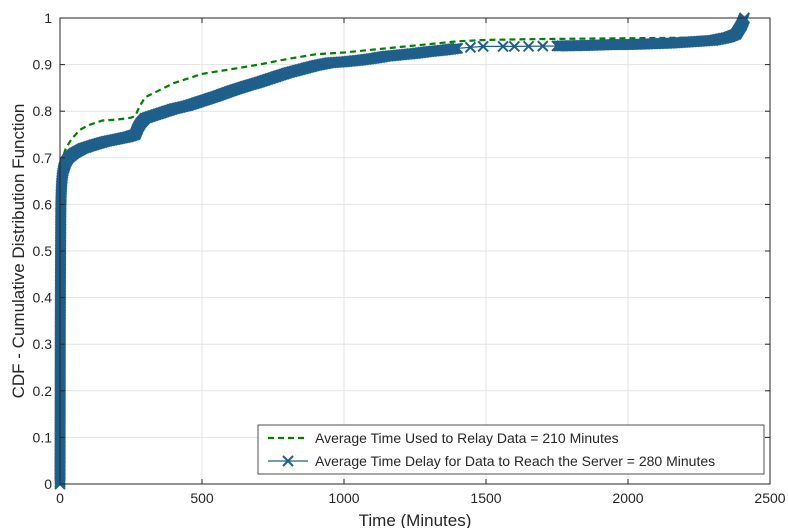 The width and height of the screenshot is (788, 528). What do you see at coordinates (485, 498) in the screenshot?
I see `x-tick-label: 1500` at bounding box center [485, 498].